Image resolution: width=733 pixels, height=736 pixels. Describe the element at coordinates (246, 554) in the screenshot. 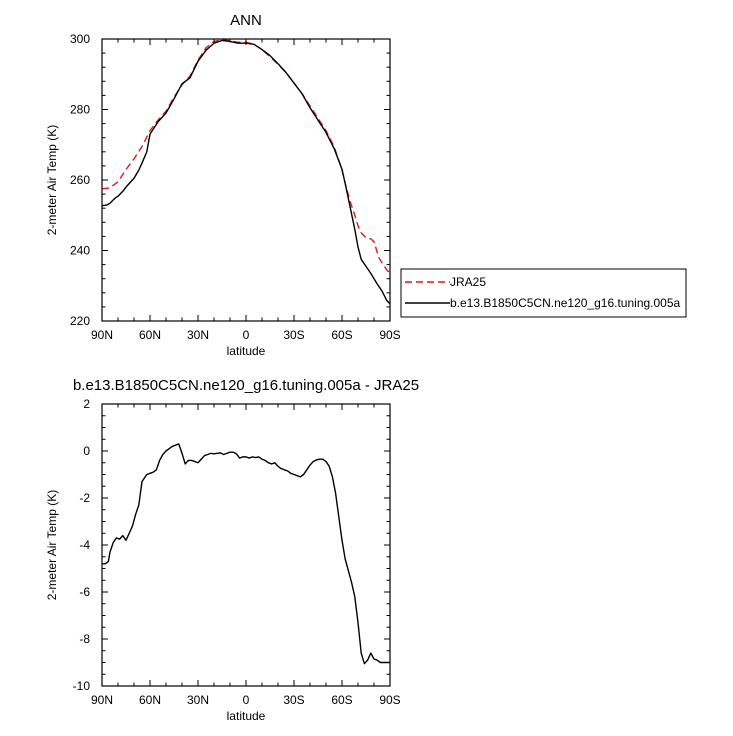

I see `series-line-difference` at that location.